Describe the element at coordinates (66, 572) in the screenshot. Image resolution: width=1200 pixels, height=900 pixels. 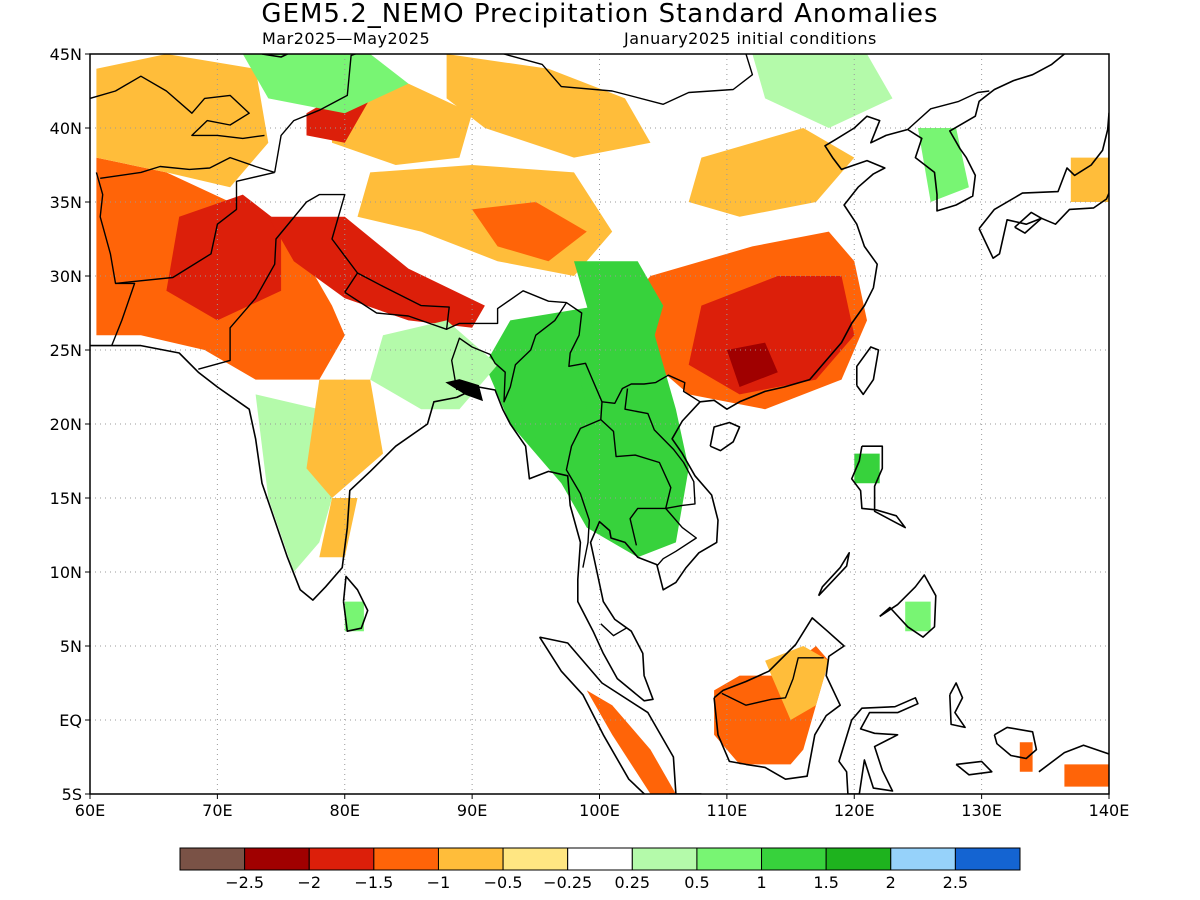
I see `lat-tick-label: 10N` at that location.